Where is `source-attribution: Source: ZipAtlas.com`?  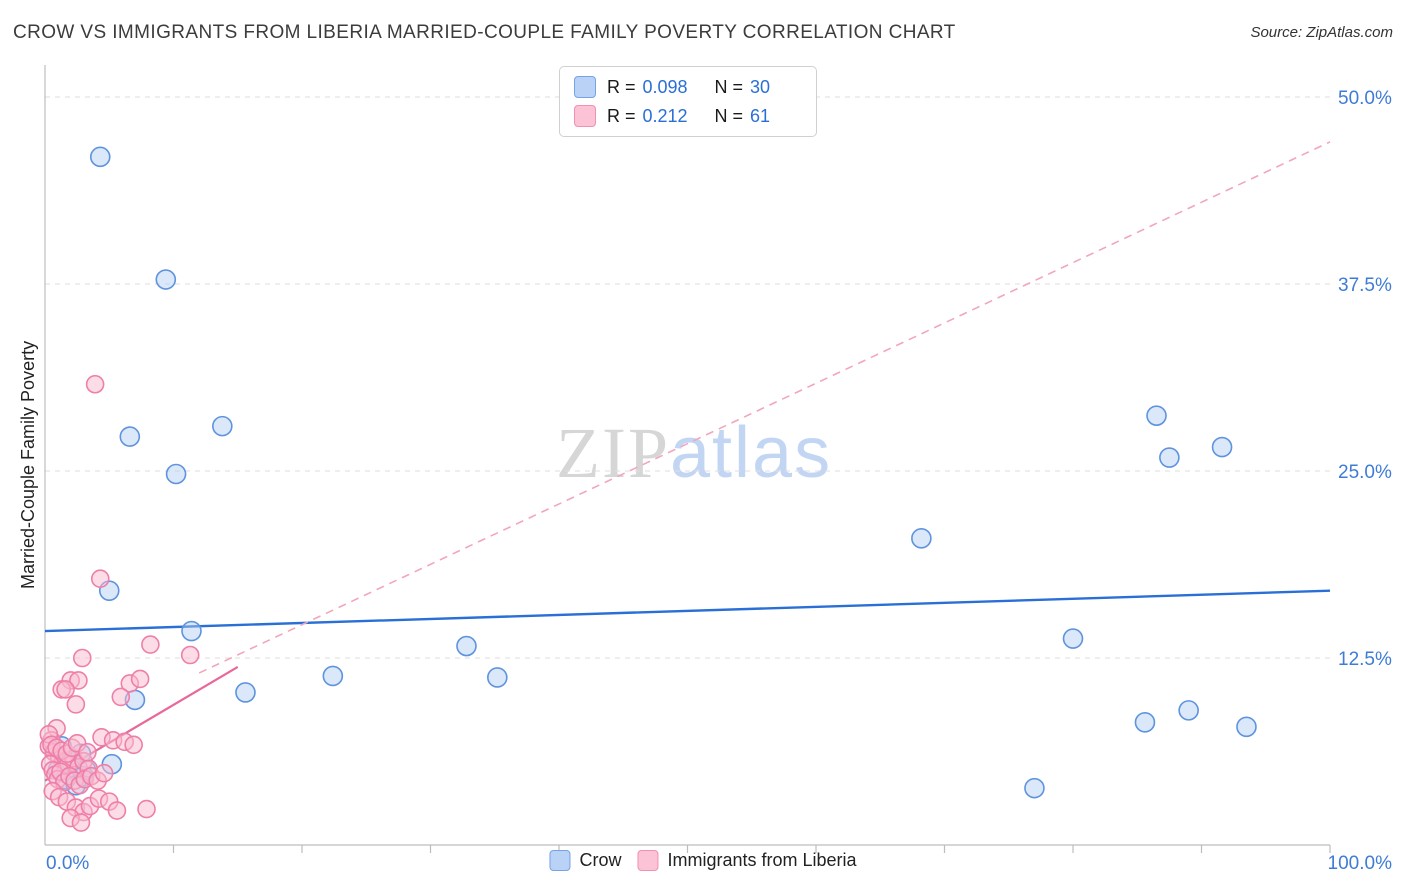 source-attribution: Source: ZipAtlas.com is located at coordinates (1321, 32).